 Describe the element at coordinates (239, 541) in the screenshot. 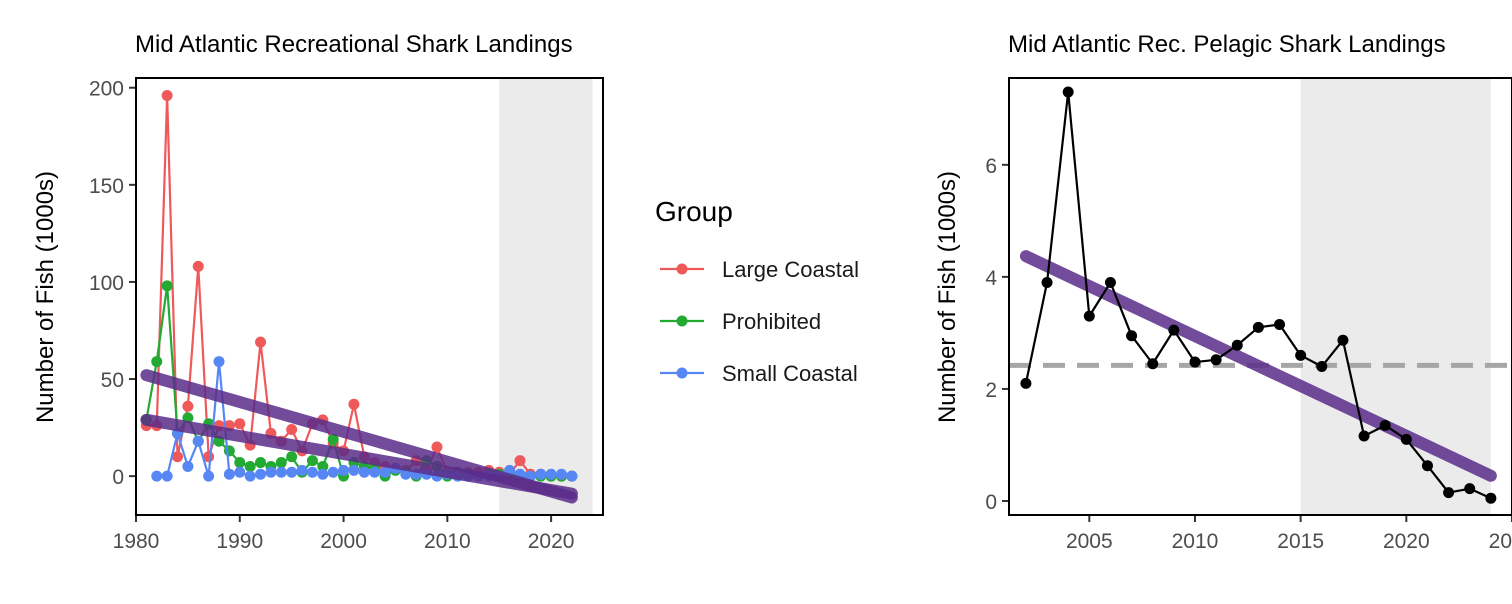

I see `x-tick-label: 1990` at that location.